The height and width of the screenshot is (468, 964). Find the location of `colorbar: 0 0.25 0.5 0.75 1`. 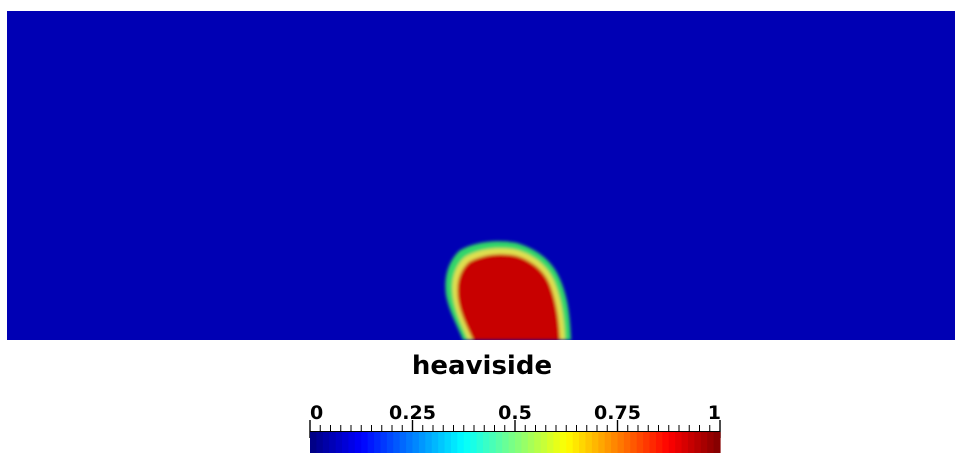

colorbar: 0 0.25 0.5 0.75 1 is located at coordinates (515, 427).